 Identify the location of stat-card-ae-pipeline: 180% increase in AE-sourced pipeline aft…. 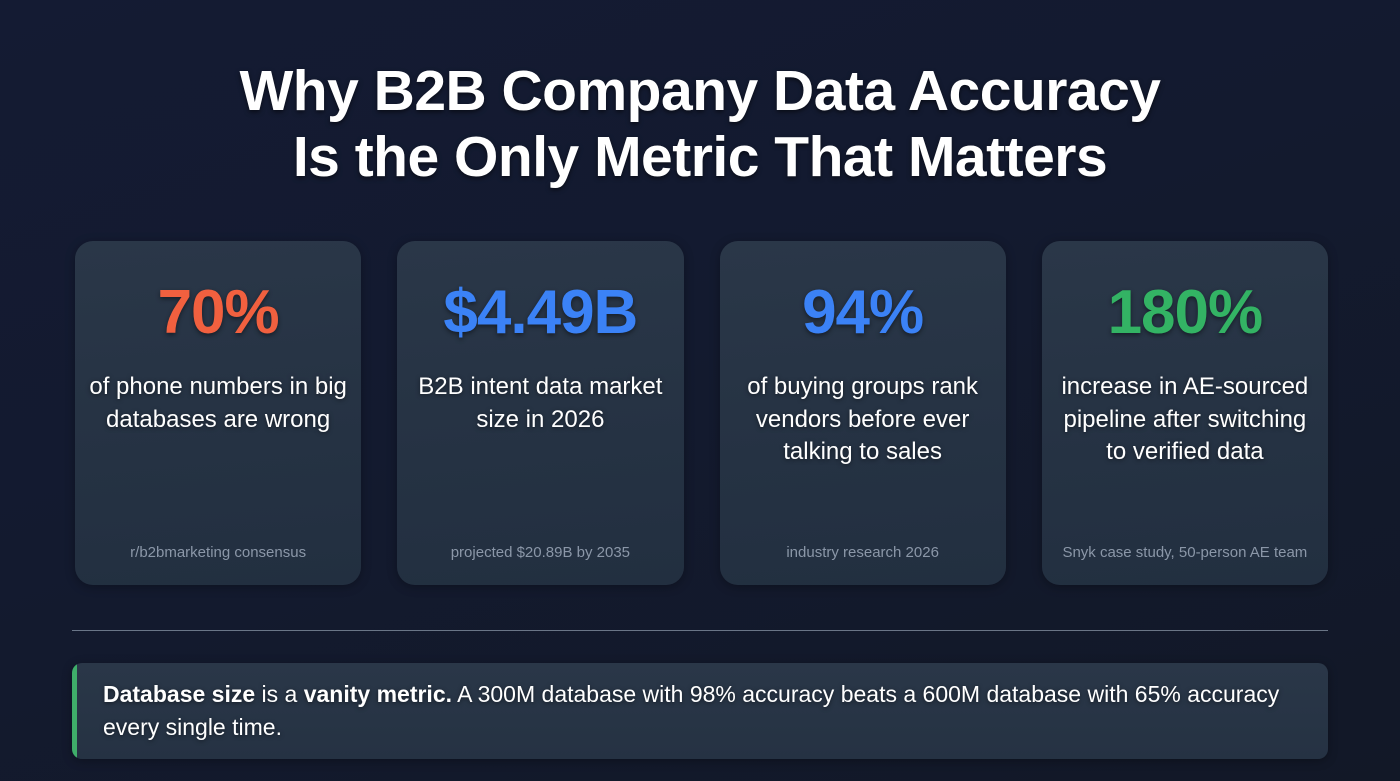
(1184, 413).